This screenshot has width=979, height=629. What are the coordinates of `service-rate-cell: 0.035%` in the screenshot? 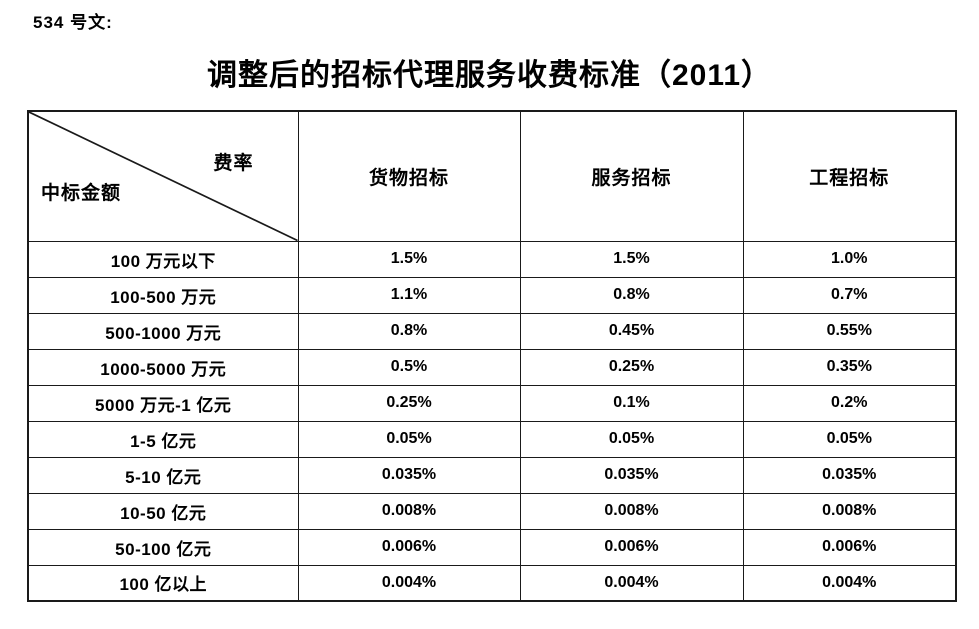 It's located at (631, 475).